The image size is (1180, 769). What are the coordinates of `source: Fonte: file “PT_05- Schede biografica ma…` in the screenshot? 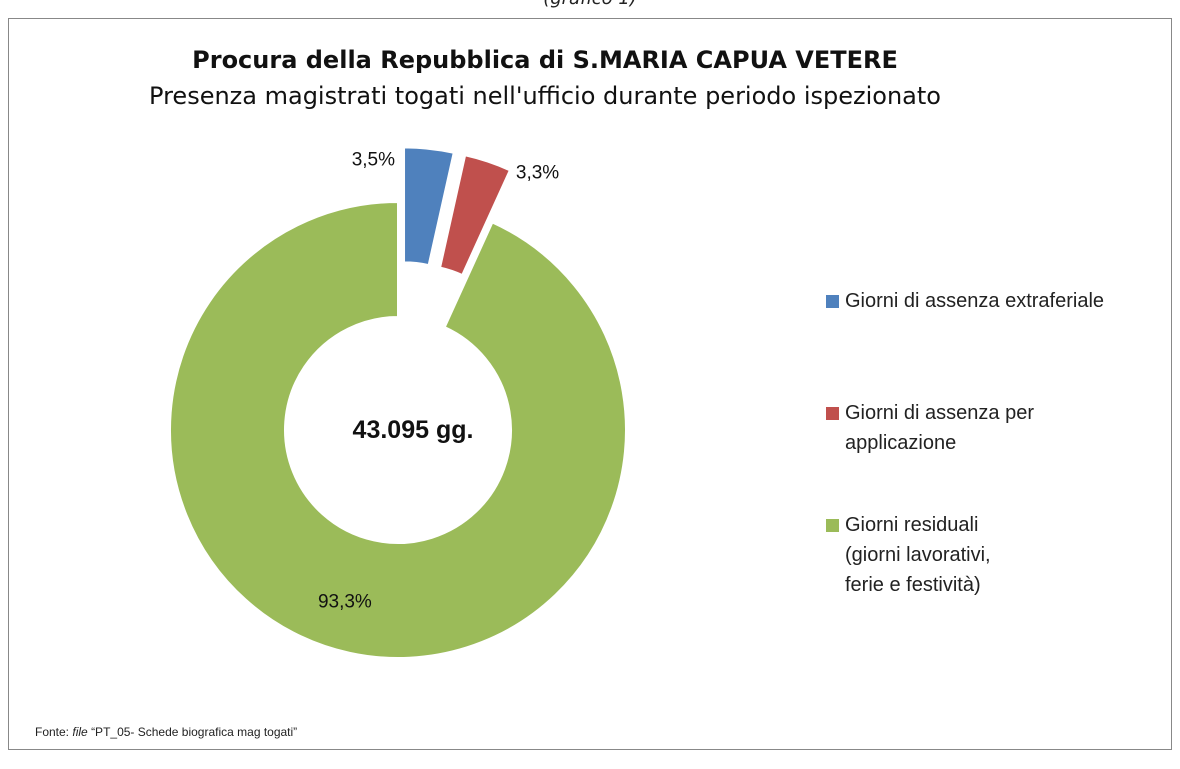 It's located at (166, 732).